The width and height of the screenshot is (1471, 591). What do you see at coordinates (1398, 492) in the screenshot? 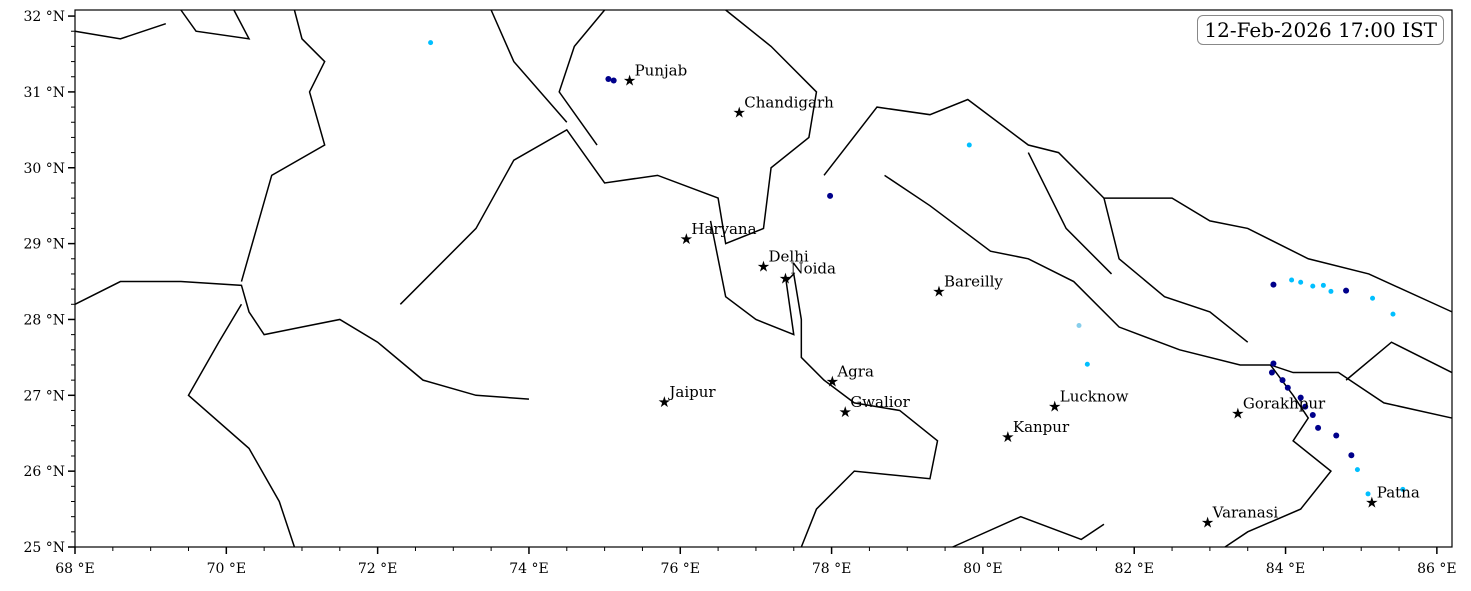
I see `city-label: Patna` at bounding box center [1398, 492].